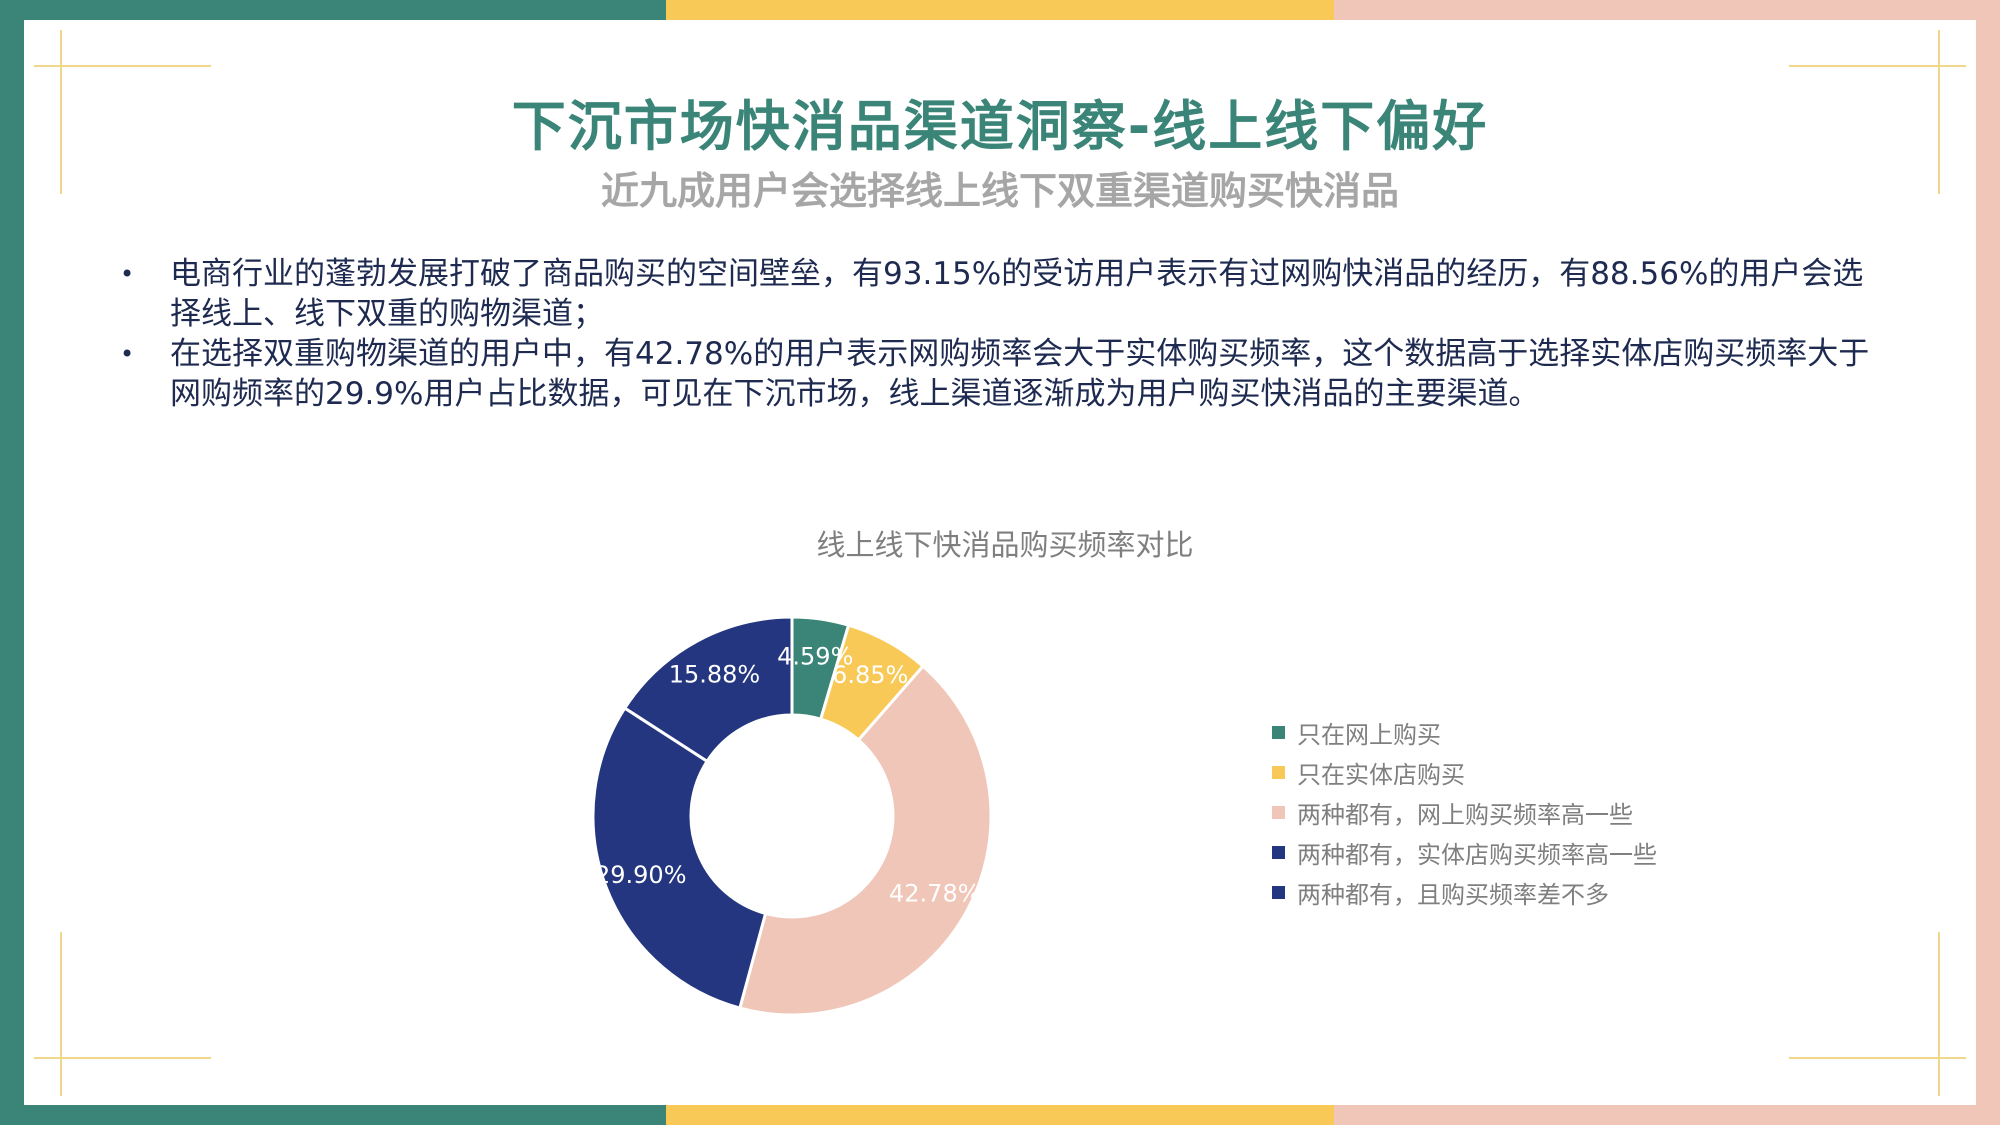 This screenshot has width=2000, height=1125. I want to click on corner-bl-v, so click(61, 1014).